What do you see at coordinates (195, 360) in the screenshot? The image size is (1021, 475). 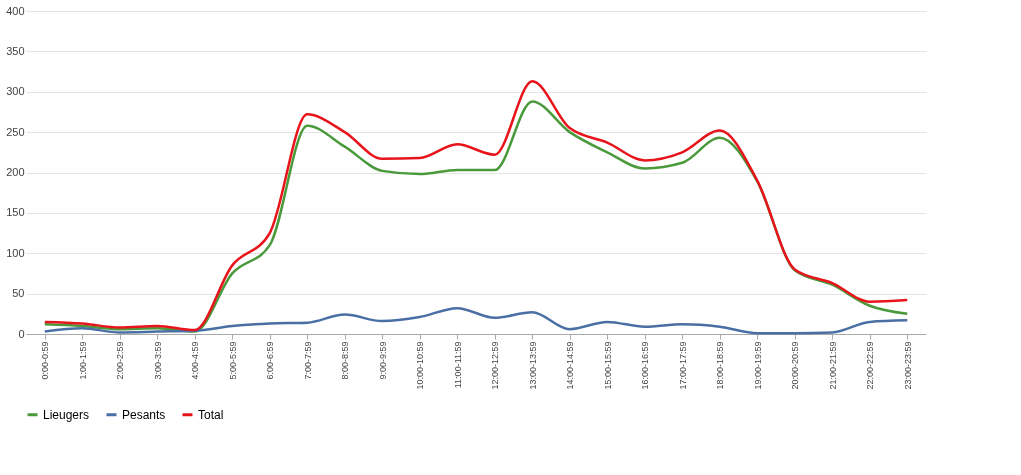 I see `x-tick-label: 4:00-4:59` at bounding box center [195, 360].